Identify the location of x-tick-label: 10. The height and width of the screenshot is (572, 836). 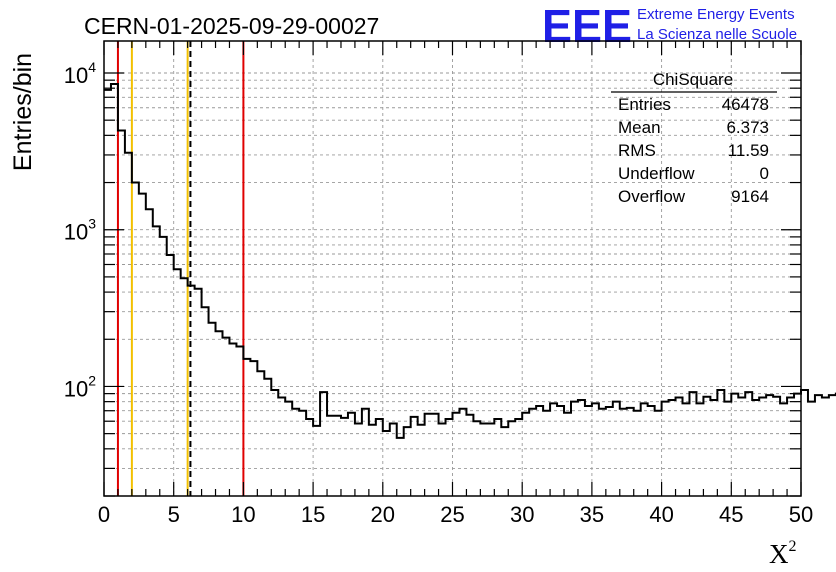
(243, 514).